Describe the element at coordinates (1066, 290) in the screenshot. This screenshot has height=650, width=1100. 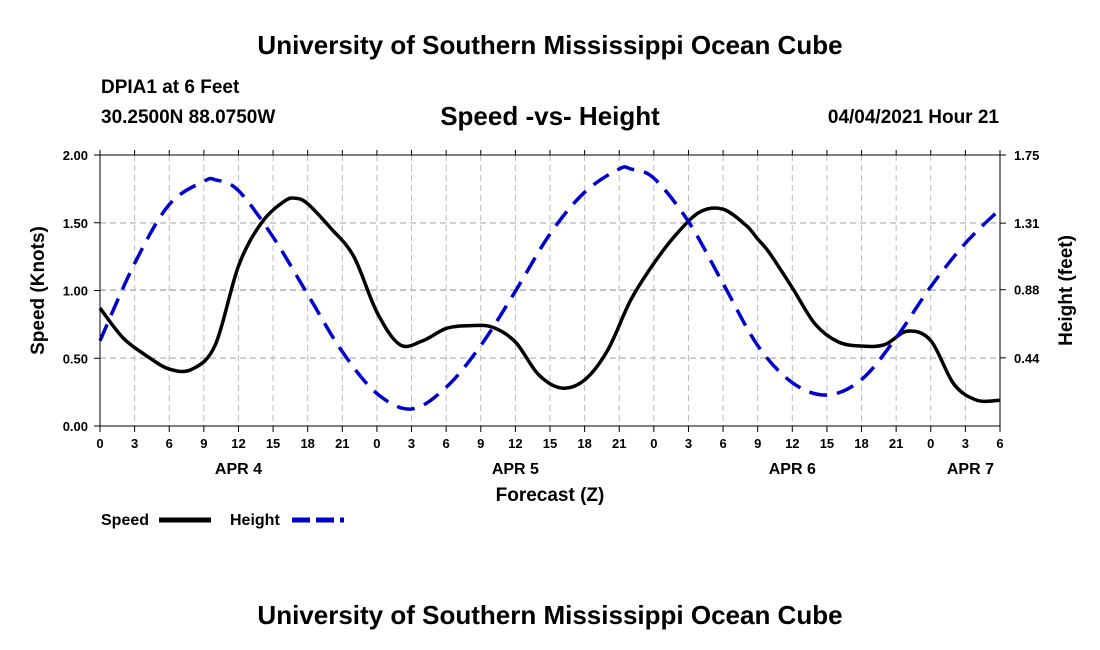
I see `y2-axis-label: Height (feet)` at that location.